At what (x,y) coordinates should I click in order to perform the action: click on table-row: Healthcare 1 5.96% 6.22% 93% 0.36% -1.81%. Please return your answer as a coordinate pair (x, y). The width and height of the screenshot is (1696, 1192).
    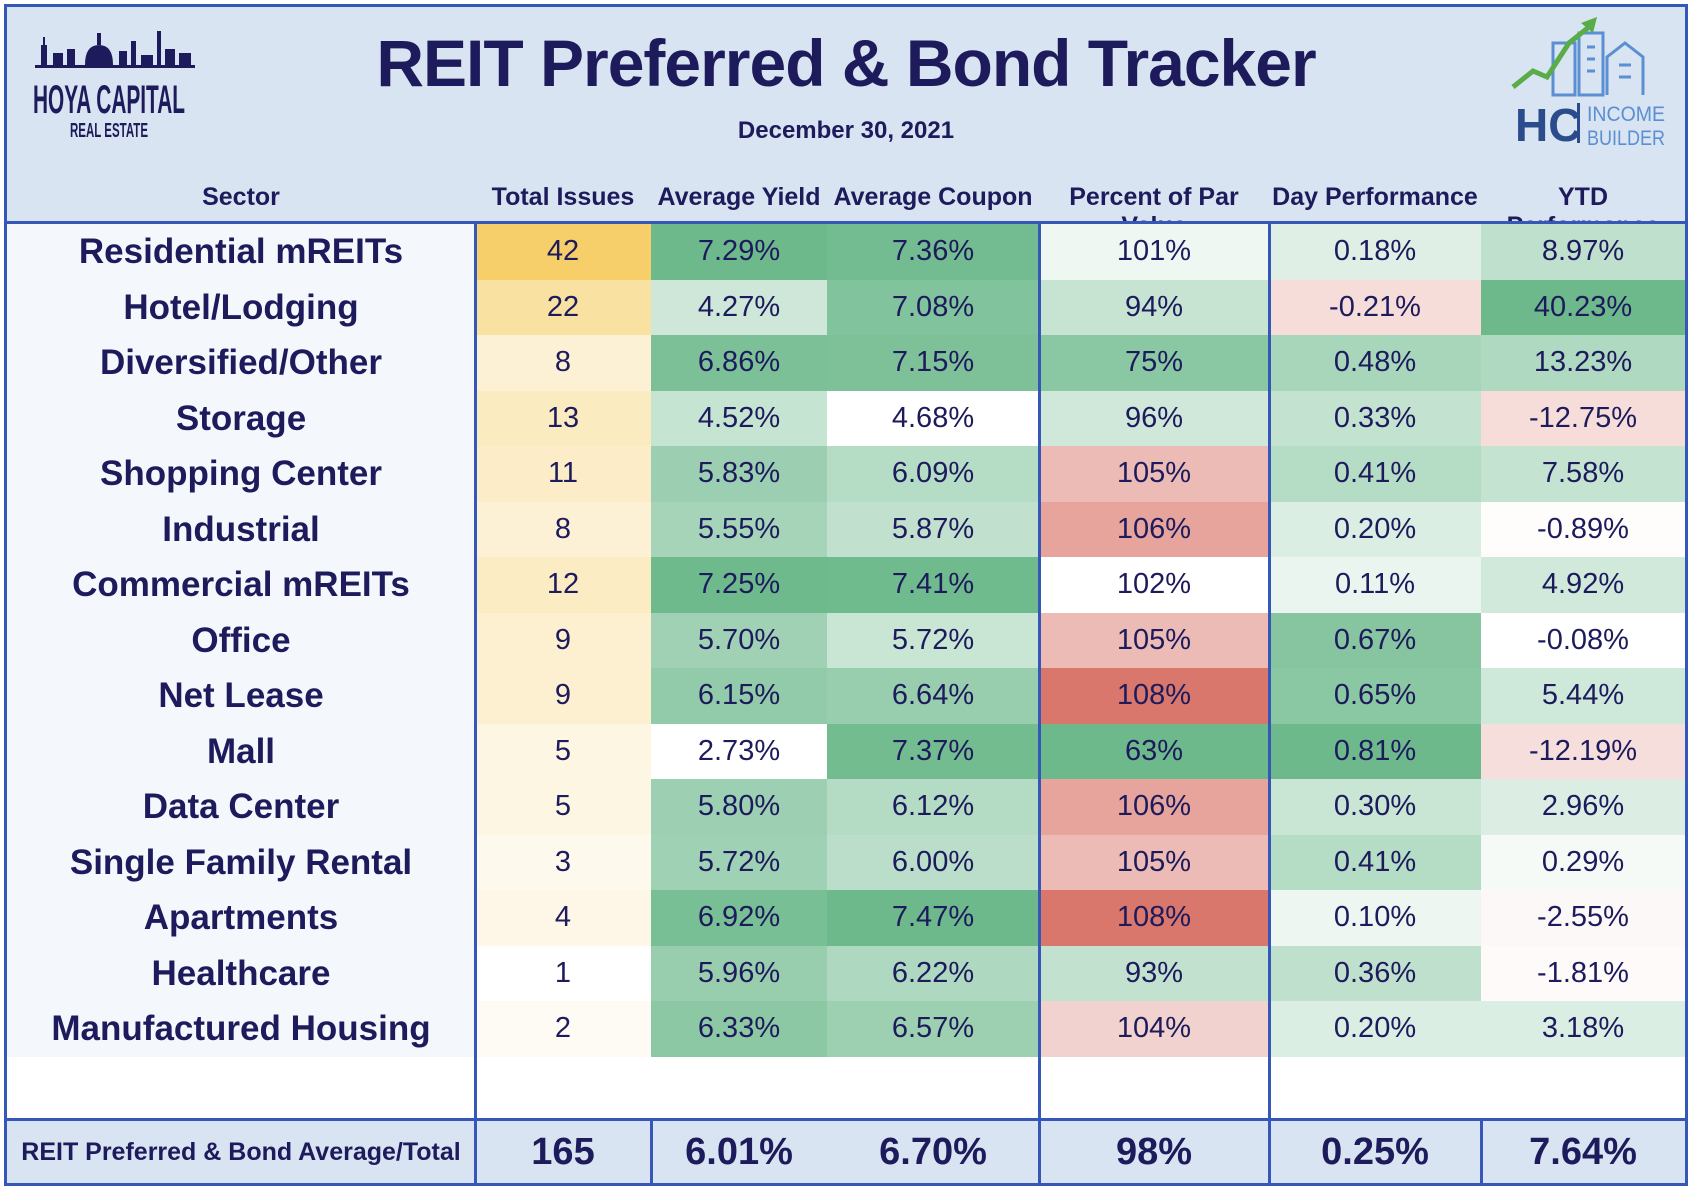
    Looking at the image, I should click on (846, 973).